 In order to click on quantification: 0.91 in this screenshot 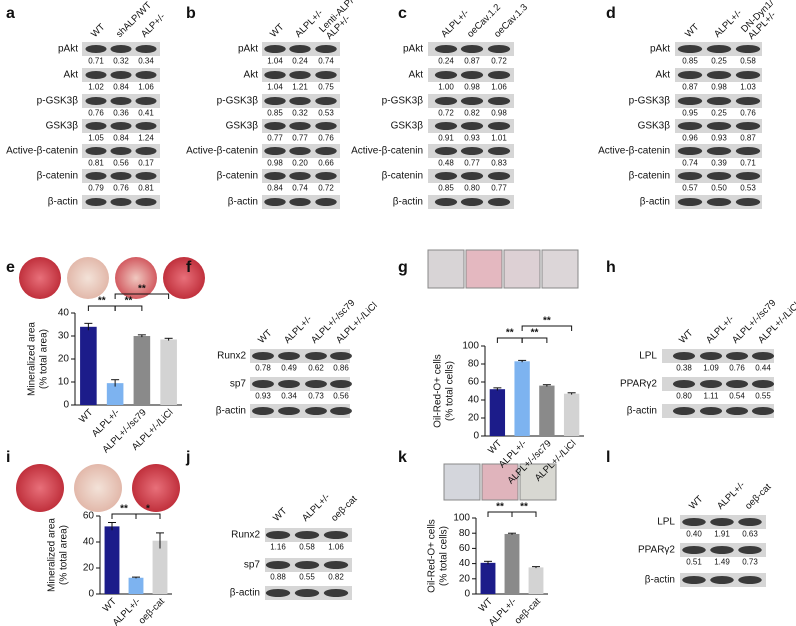, I will do `click(446, 138)`.